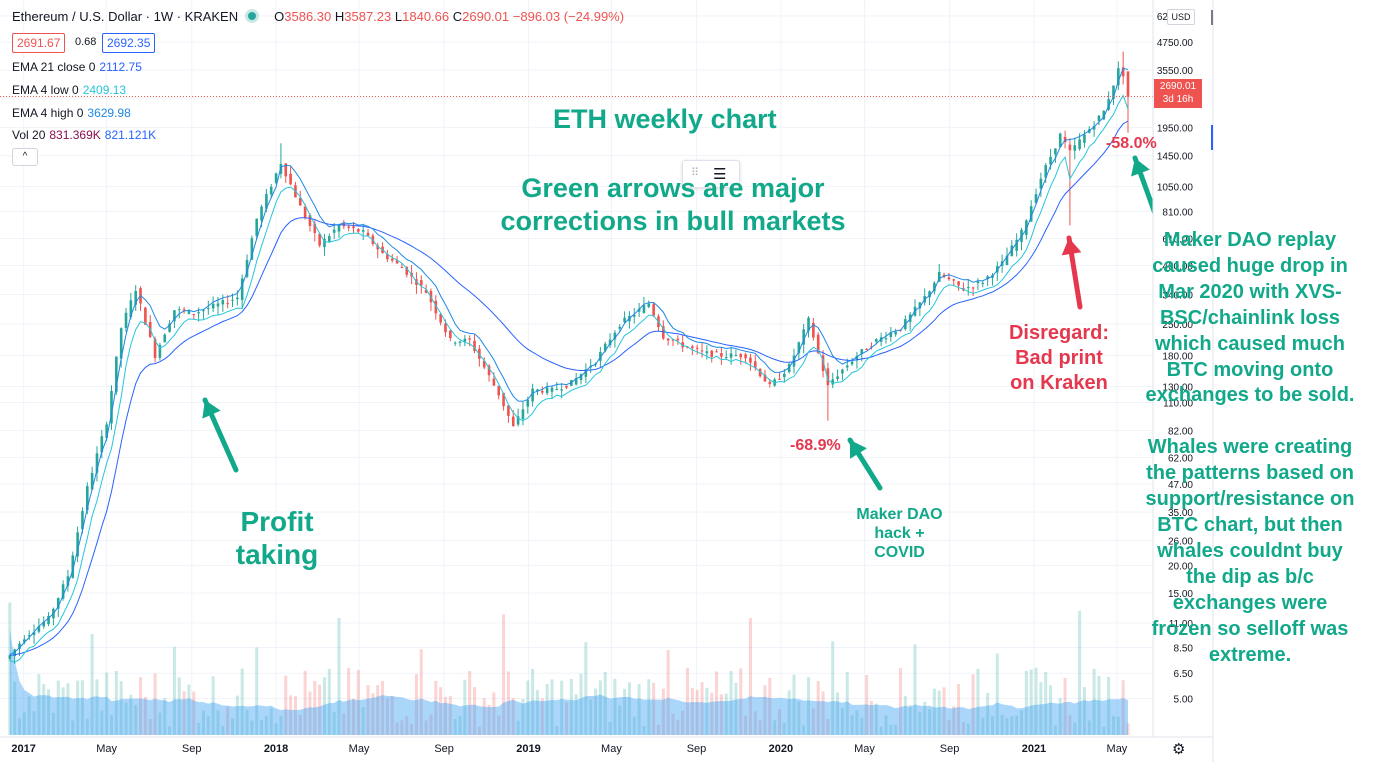 This screenshot has width=1400, height=762. What do you see at coordinates (1059, 358) in the screenshot?
I see `annotation-disregard: Disregard: Bad print on Kraken` at bounding box center [1059, 358].